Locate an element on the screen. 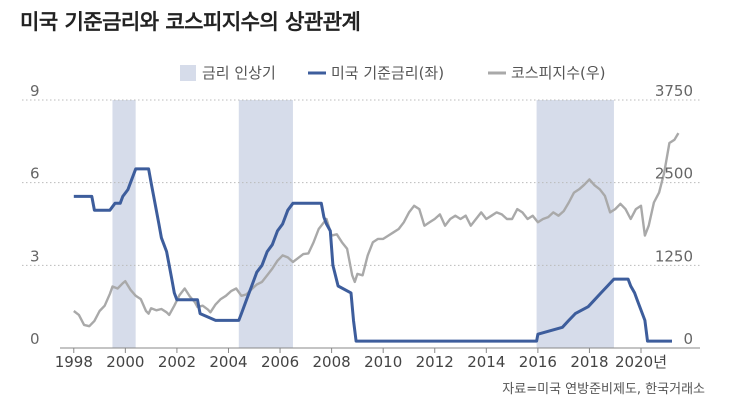  x-tick-label: 2000 is located at coordinates (125, 362).